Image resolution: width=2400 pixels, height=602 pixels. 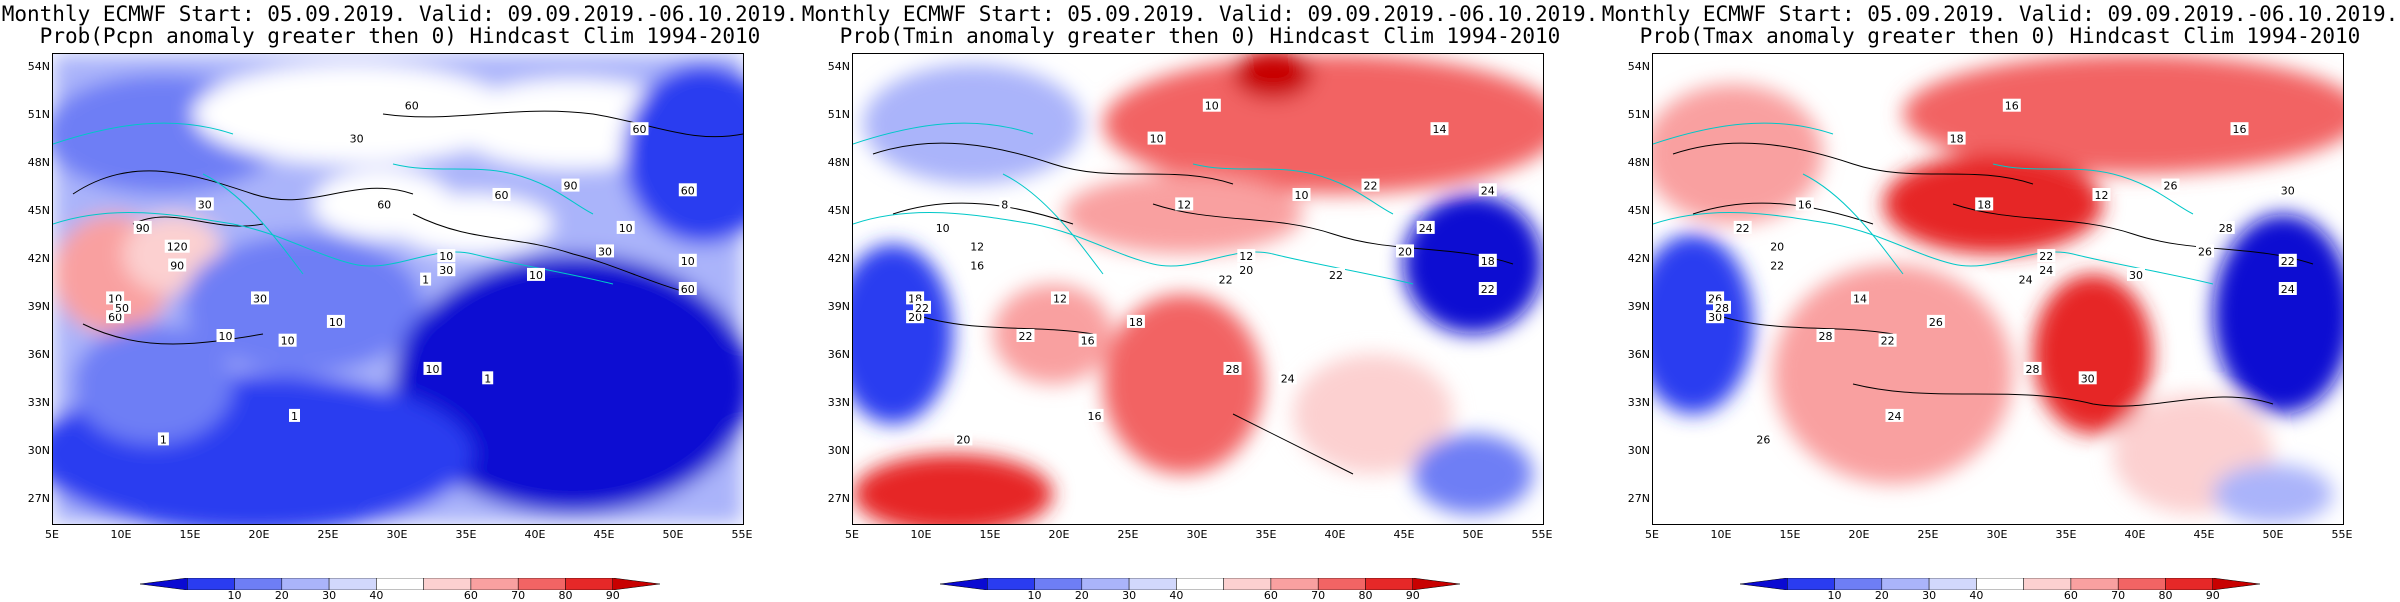 What do you see at coordinates (1426, 228) in the screenshot?
I see `contour-label: 24` at bounding box center [1426, 228].